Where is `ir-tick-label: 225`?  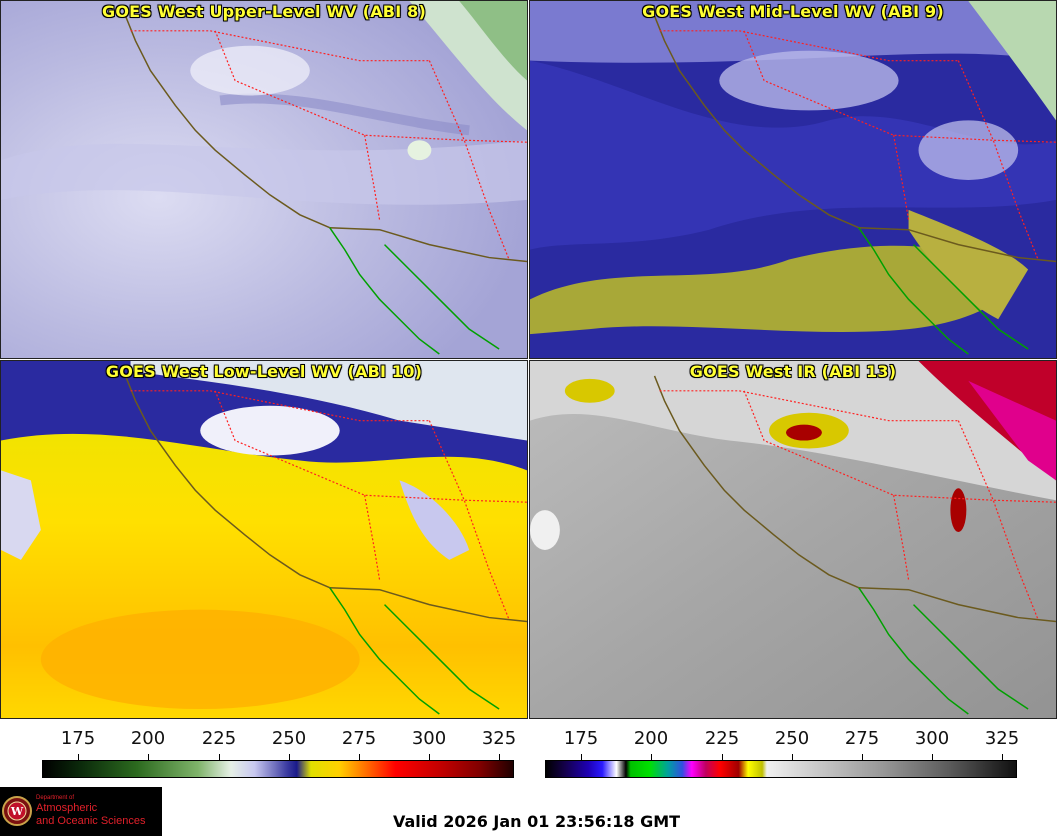 ir-tick-label: 225 is located at coordinates (722, 738).